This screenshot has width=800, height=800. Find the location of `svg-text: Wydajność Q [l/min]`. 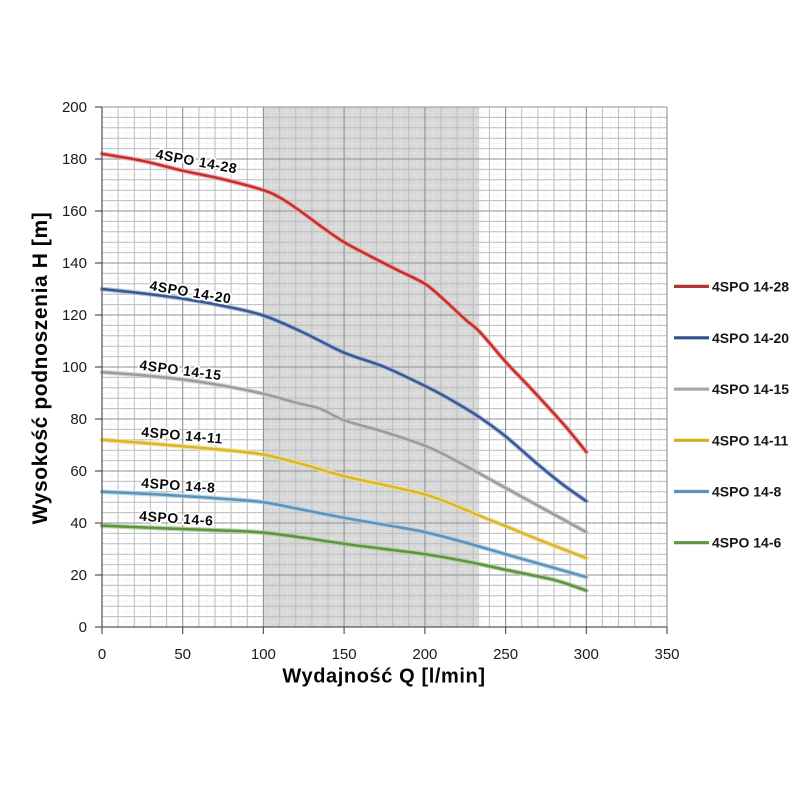

svg-text: Wydajność Q [l/min] is located at coordinates (383, 677).